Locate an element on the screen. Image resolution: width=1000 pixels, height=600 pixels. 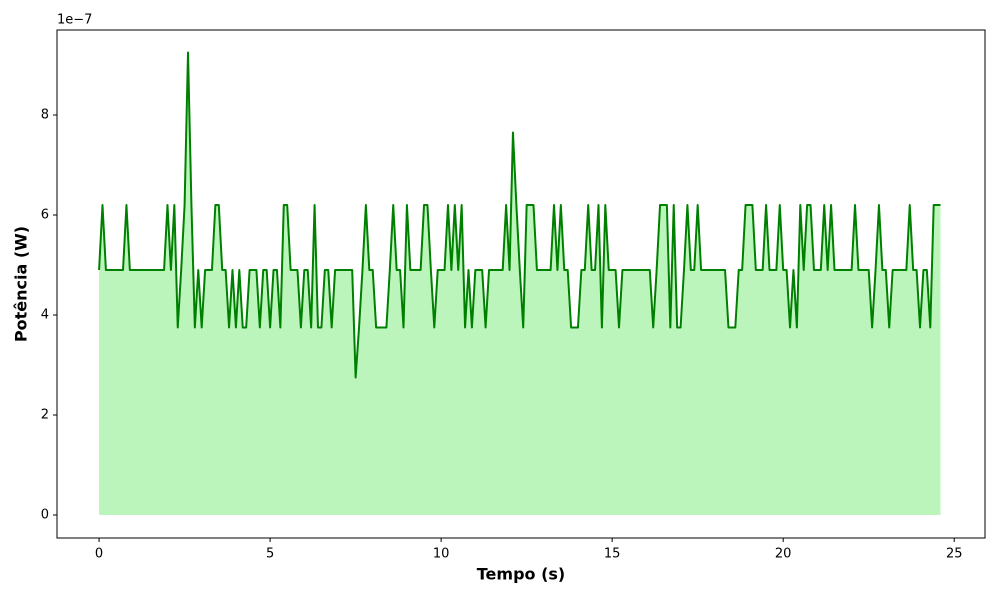
x-tick-label: 15 is located at coordinates (612, 554).